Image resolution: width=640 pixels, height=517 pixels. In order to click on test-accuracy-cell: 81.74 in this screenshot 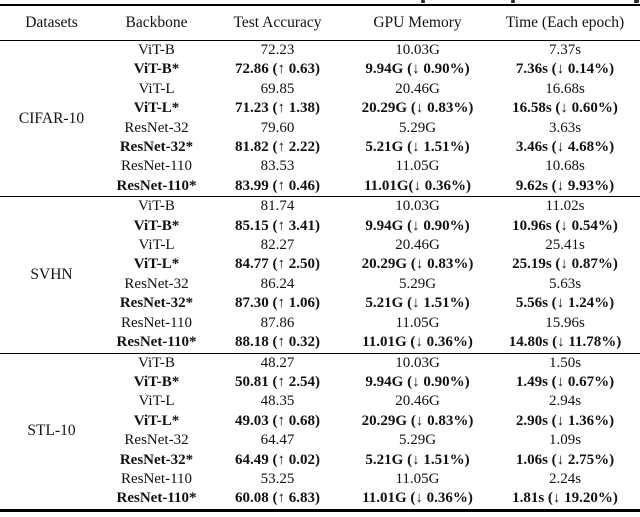, I will do `click(277, 206)`.